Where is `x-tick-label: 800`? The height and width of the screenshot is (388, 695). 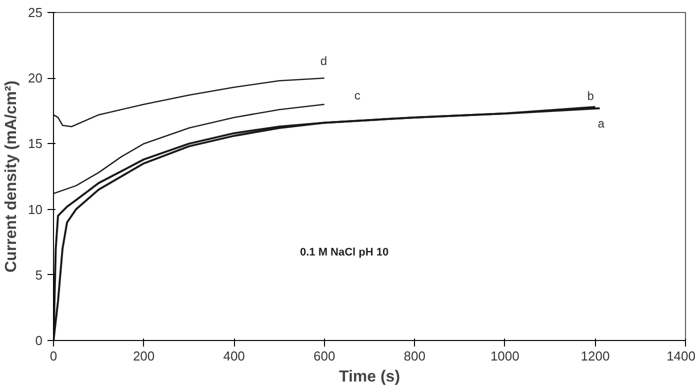 x-tick-label: 800 is located at coordinates (415, 356).